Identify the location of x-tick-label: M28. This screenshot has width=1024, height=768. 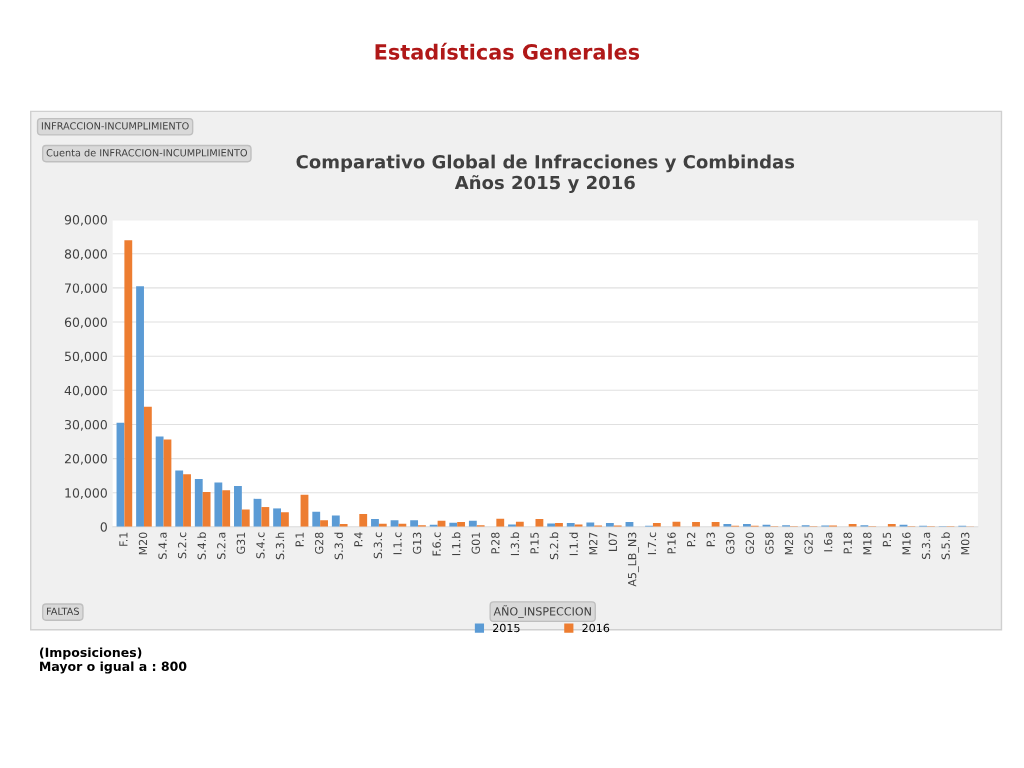
(789, 543).